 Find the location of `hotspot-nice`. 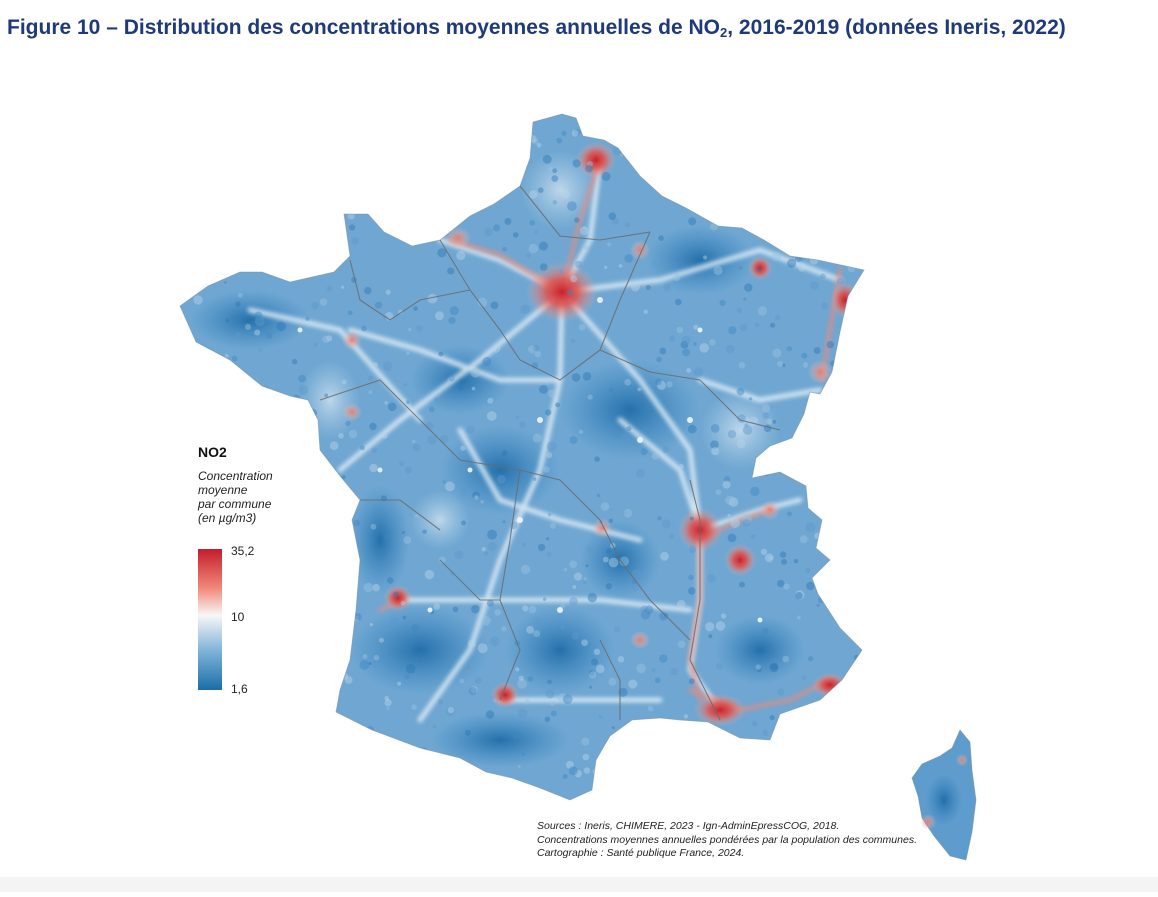

hotspot-nice is located at coordinates (830, 685).